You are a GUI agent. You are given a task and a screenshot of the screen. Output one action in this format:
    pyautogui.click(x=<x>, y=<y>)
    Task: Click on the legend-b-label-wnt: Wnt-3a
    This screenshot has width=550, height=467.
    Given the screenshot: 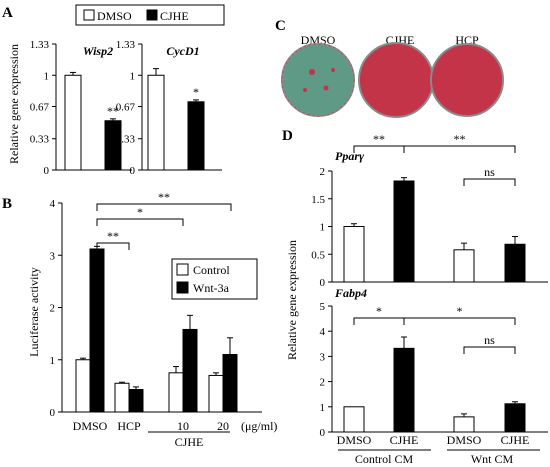 What is the action you would take?
    pyautogui.click(x=211, y=288)
    